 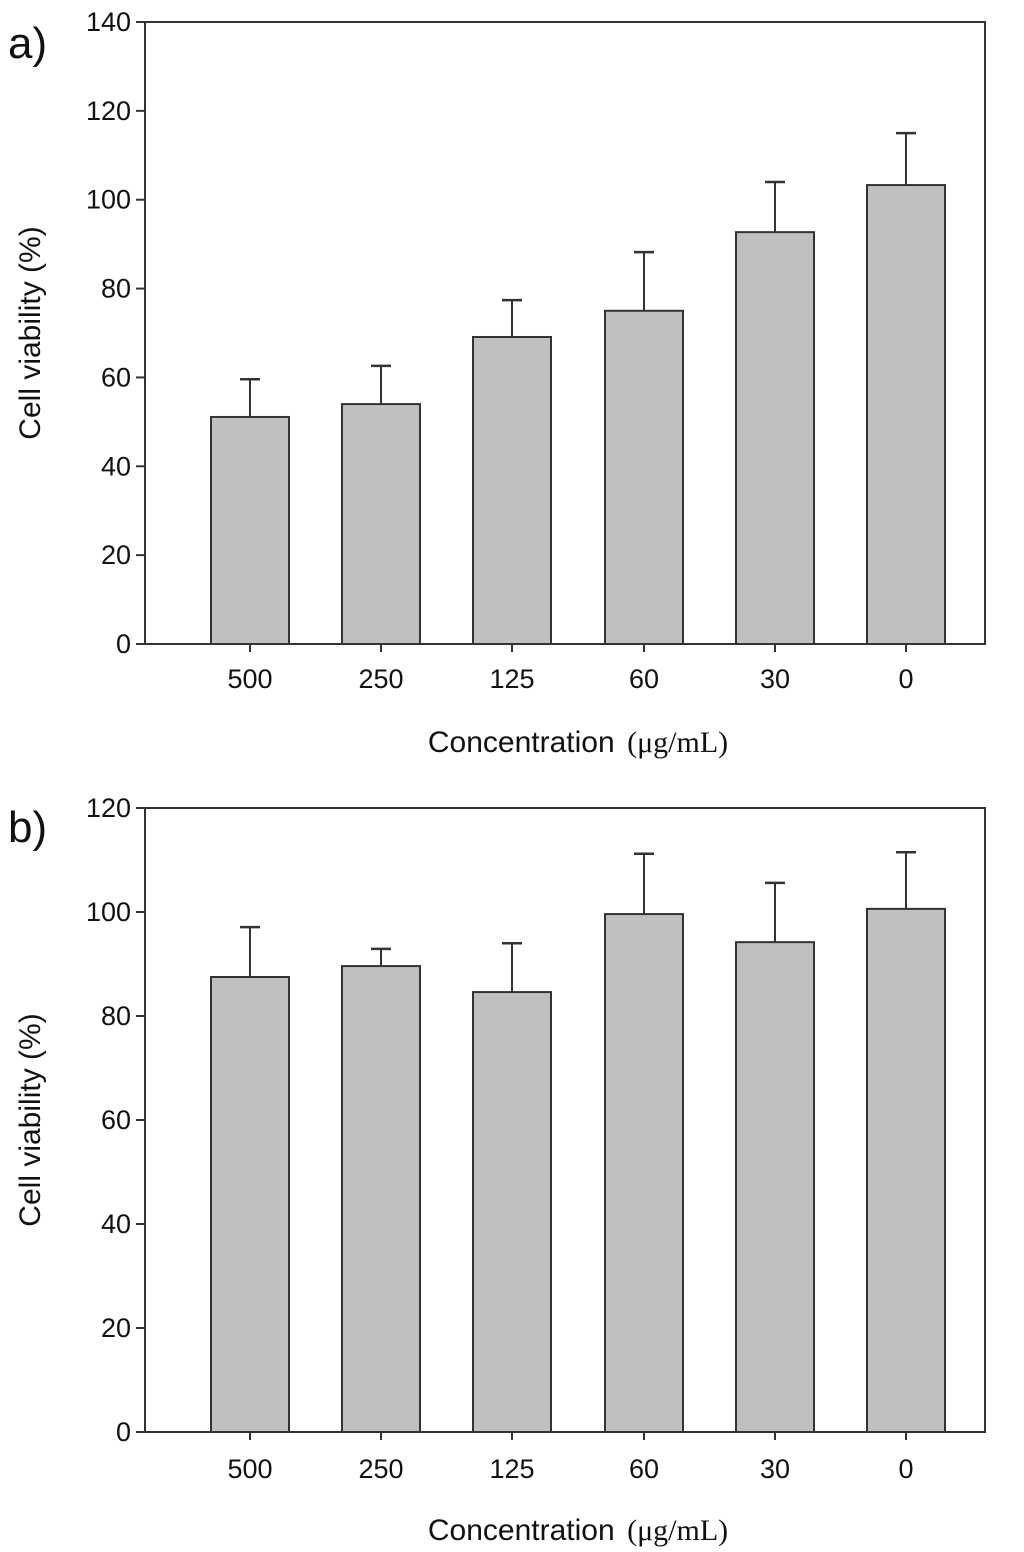 I want to click on x-axis-title-text-b: Concentration, so click(x=521, y=1530).